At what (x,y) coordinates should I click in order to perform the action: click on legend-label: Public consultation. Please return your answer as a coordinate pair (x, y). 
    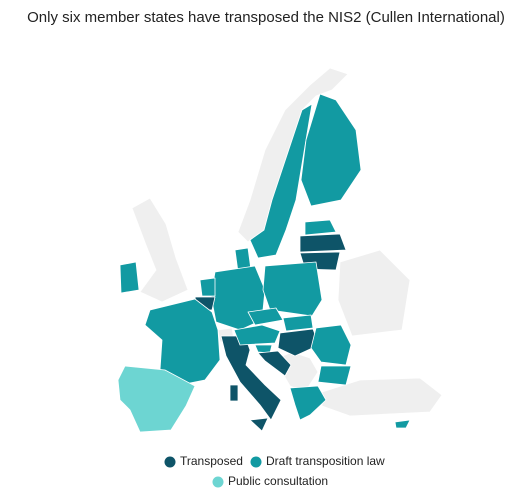
    Looking at the image, I should click on (278, 481).